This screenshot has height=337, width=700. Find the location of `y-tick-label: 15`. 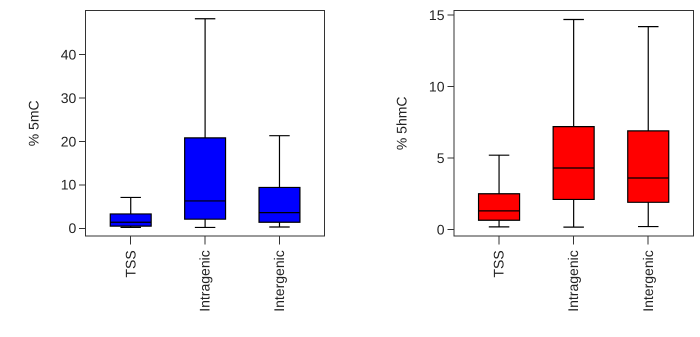

y-tick-label: 15 is located at coordinates (436, 15).